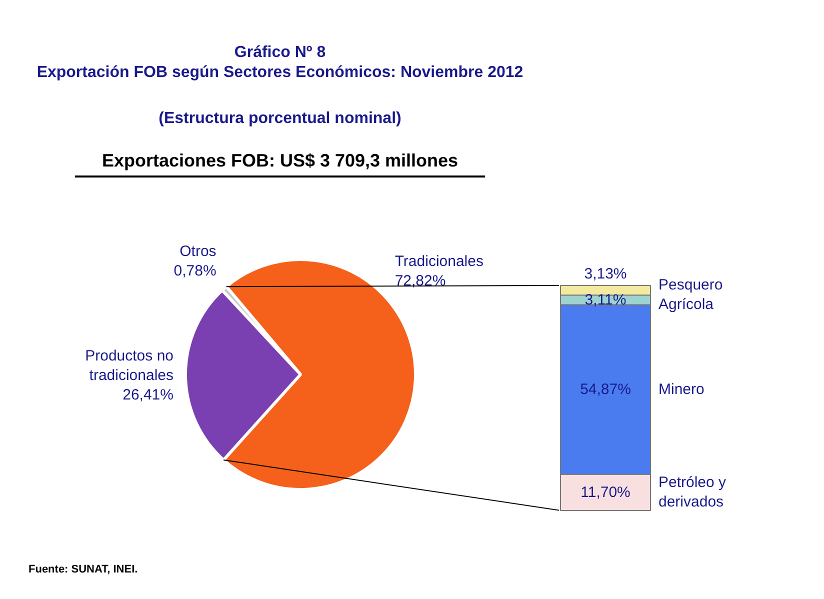 The image size is (824, 599). I want to click on data-label: 72,82%, so click(420, 281).